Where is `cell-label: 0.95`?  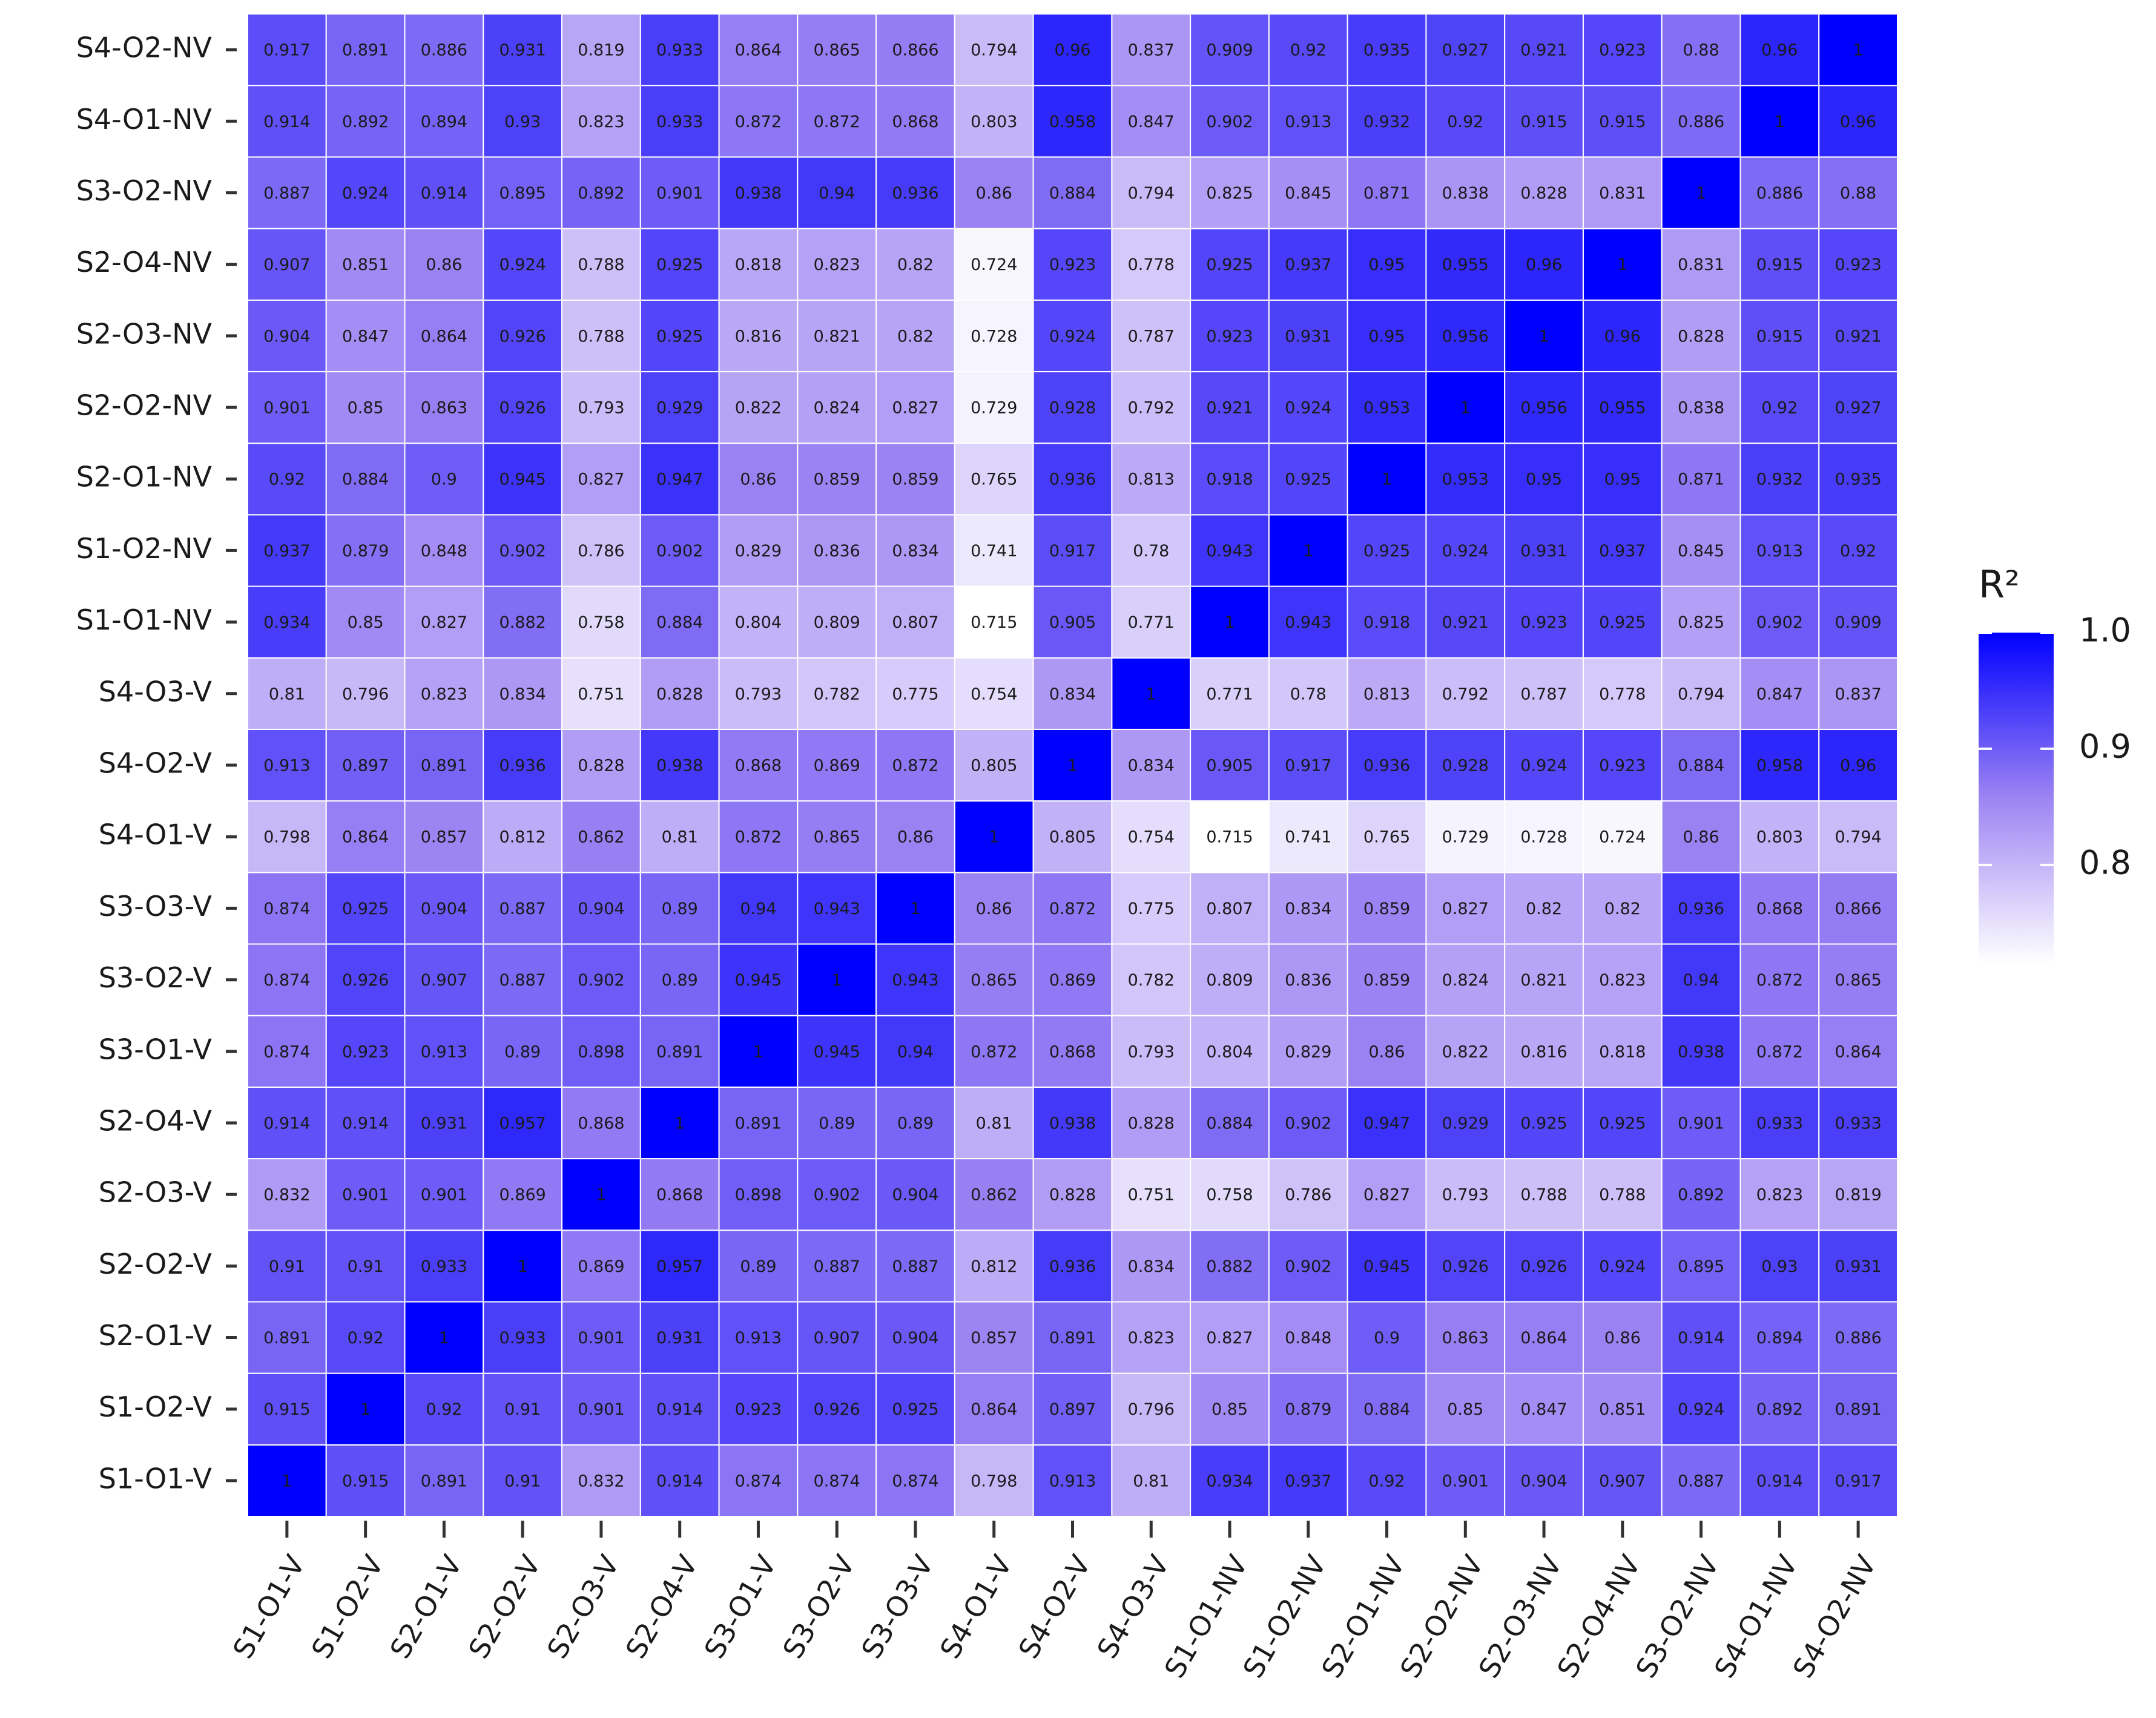 cell-label: 0.95 is located at coordinates (1386, 264).